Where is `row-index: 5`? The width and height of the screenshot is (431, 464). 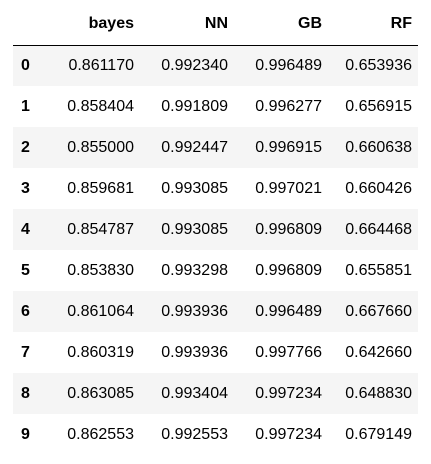
row-index: 5 is located at coordinates (25, 270).